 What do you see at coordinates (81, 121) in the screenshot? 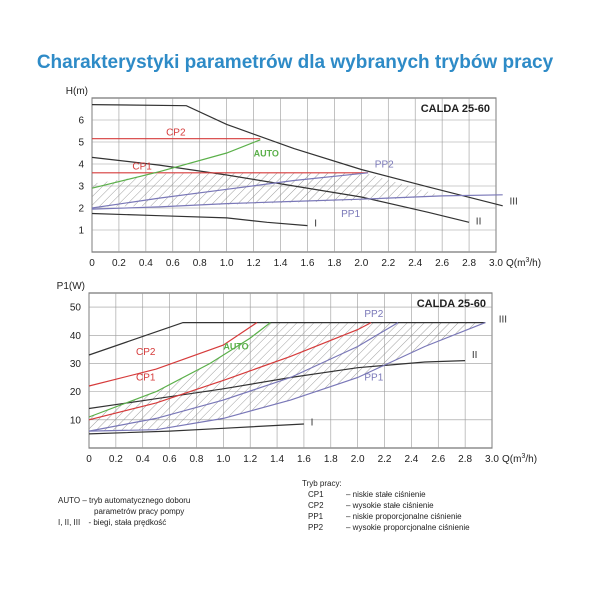
I see `y-tick-label: 6` at bounding box center [81, 121].